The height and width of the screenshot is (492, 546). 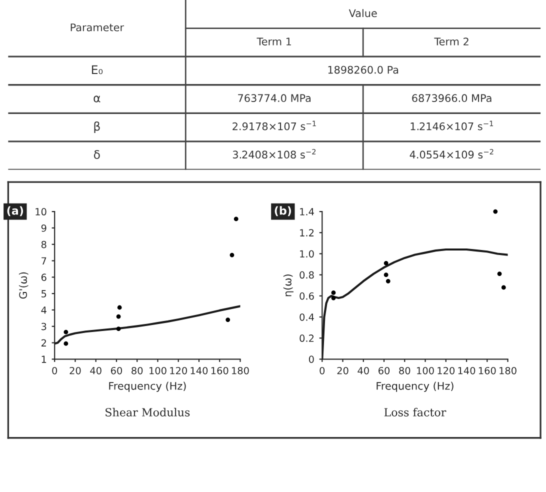 What do you see at coordinates (452, 98) in the screenshot?
I see `text: 6873966.0 MPa` at bounding box center [452, 98].